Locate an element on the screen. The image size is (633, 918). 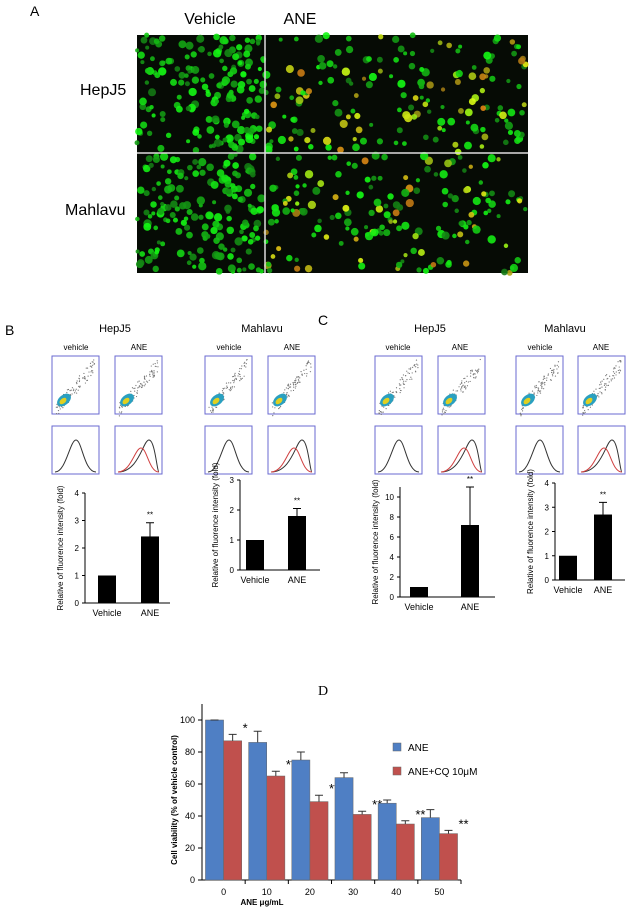
x-tick-label: 20 is located at coordinates (310, 892).